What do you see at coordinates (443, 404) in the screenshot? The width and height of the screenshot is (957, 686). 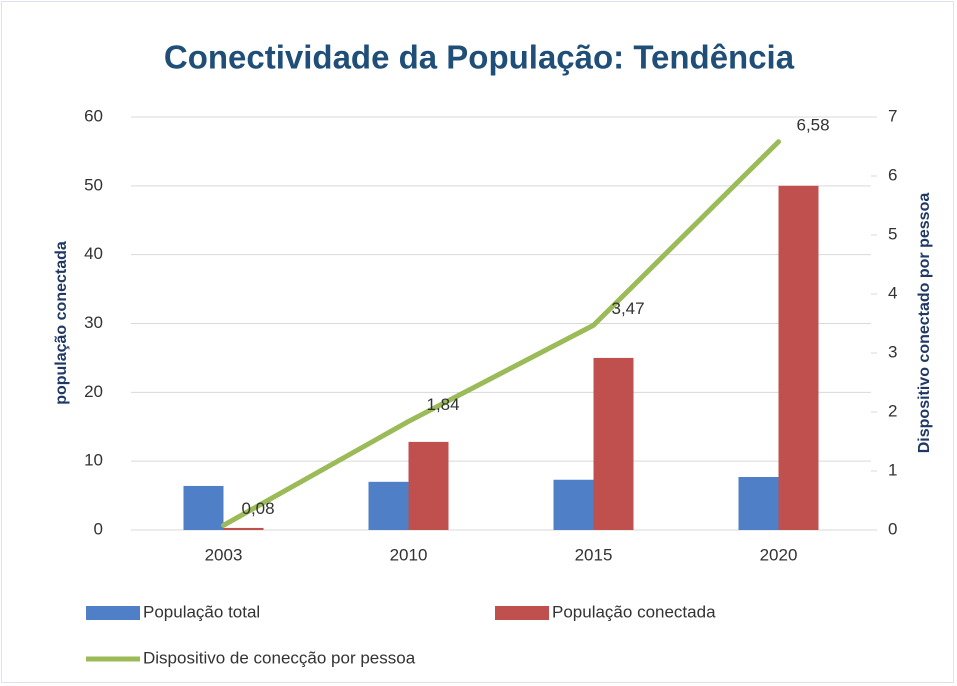 I see `data-label: 1,84` at bounding box center [443, 404].